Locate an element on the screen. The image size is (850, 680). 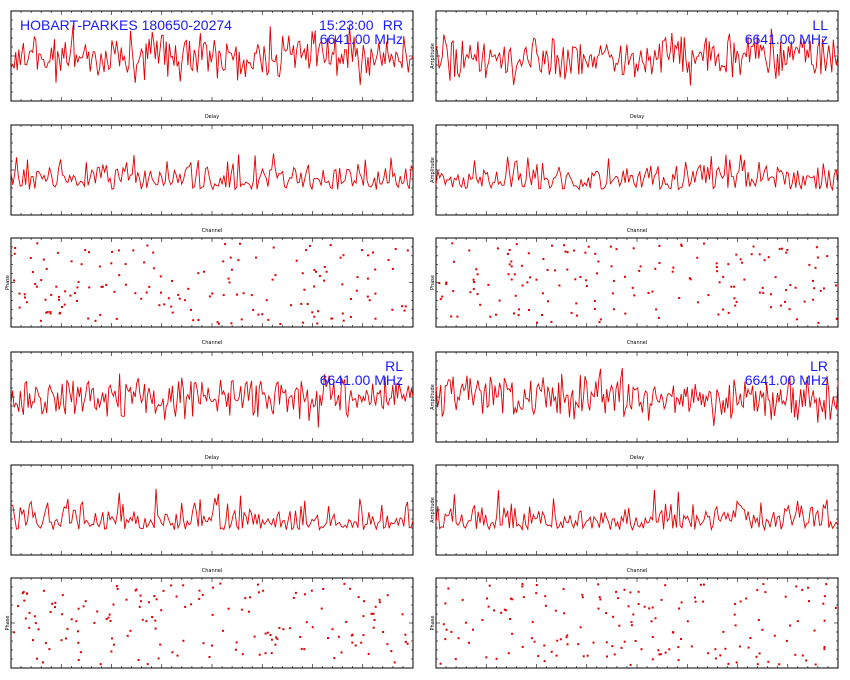
channel-trace is located at coordinates (637, 173).